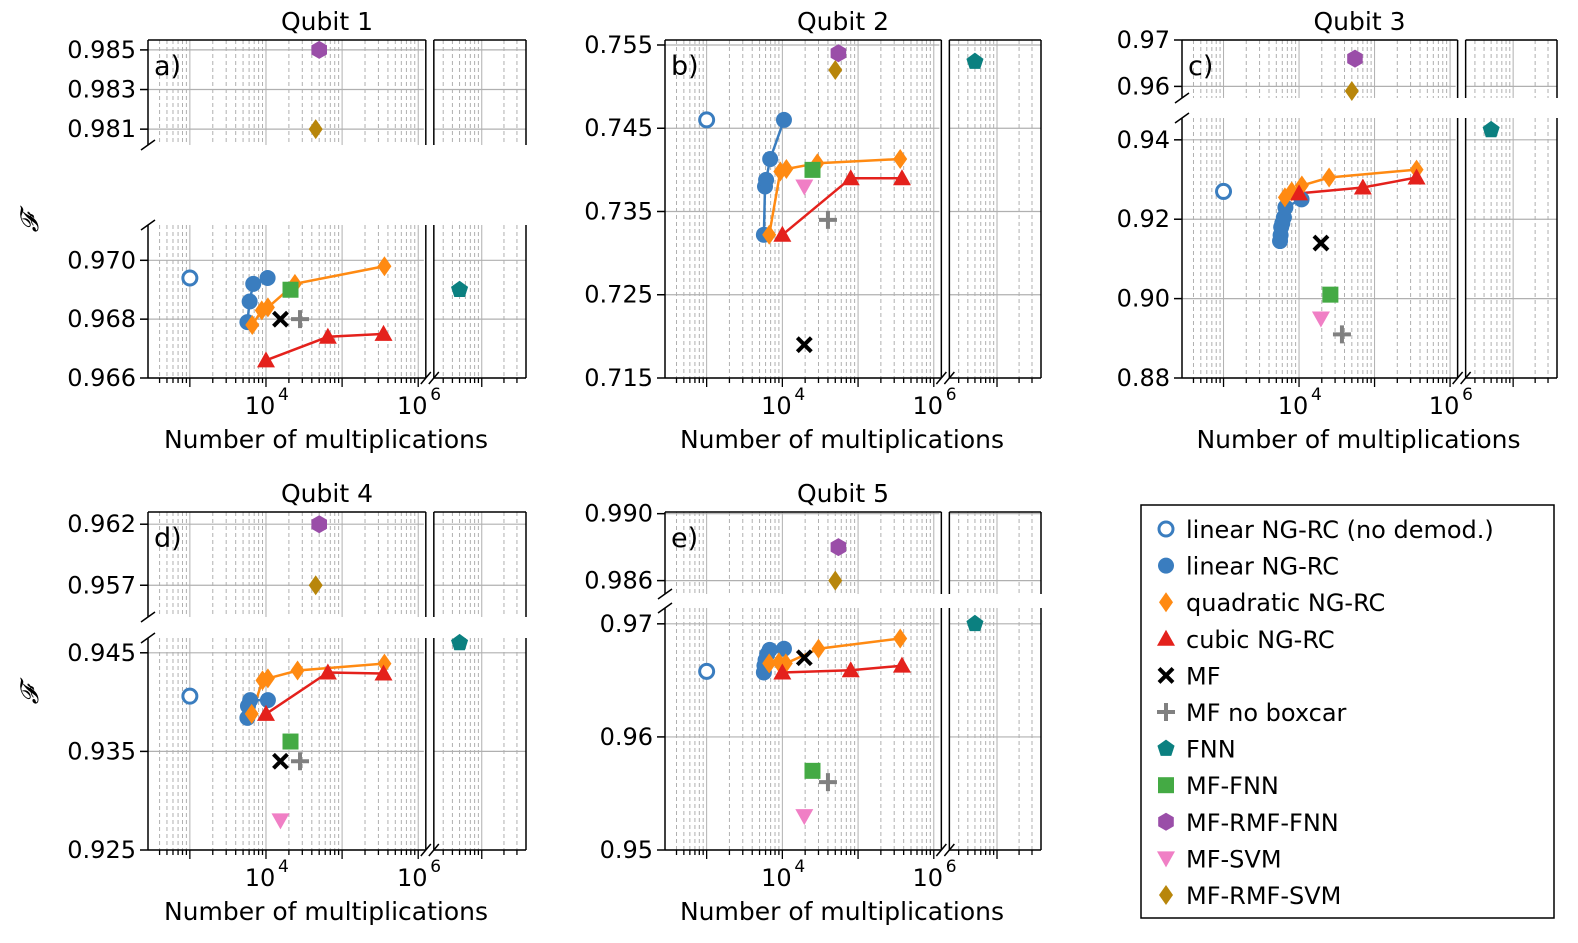 The width and height of the screenshot is (1578, 943). What do you see at coordinates (1266, 713) in the screenshot?
I see `legend-label: MF no boxcar` at bounding box center [1266, 713].